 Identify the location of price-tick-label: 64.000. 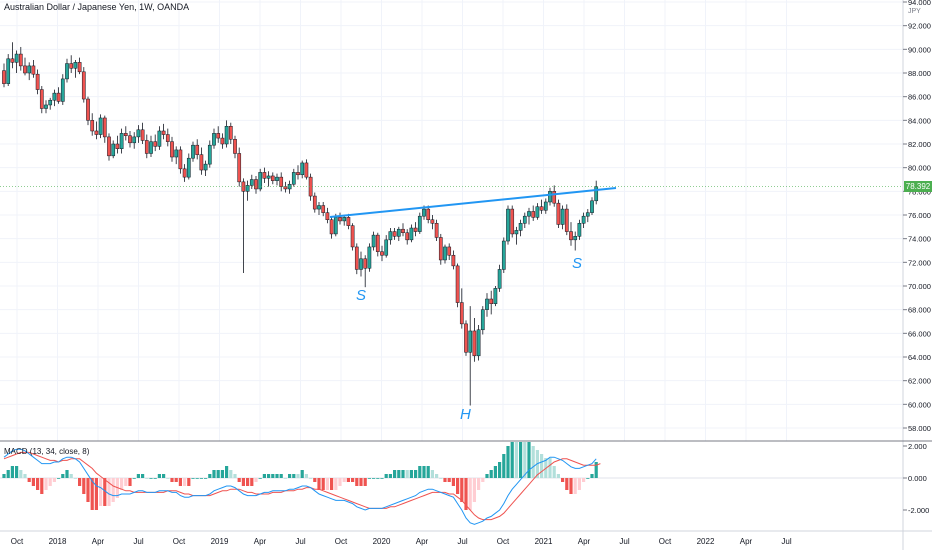
(919, 357).